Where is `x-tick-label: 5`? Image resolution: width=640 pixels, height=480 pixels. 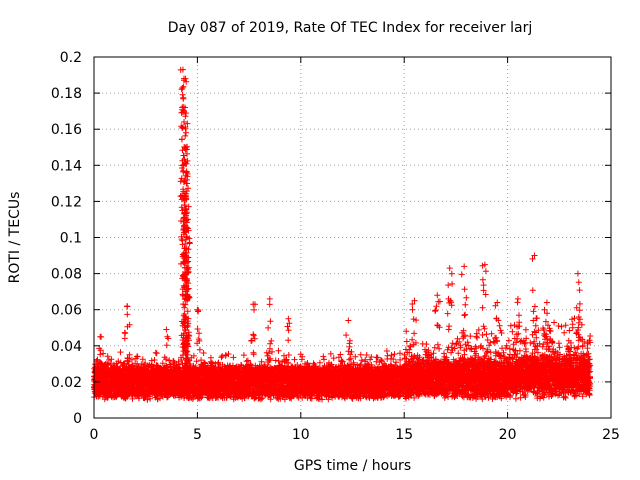 x-tick-label: 5 is located at coordinates (197, 435).